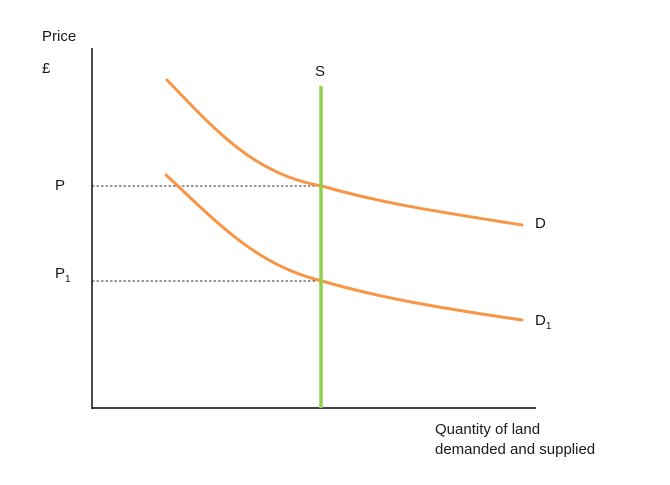 This screenshot has width=670, height=485. Describe the element at coordinates (515, 449) in the screenshot. I see `x-axis-label-line-2: demanded and supplied` at that location.